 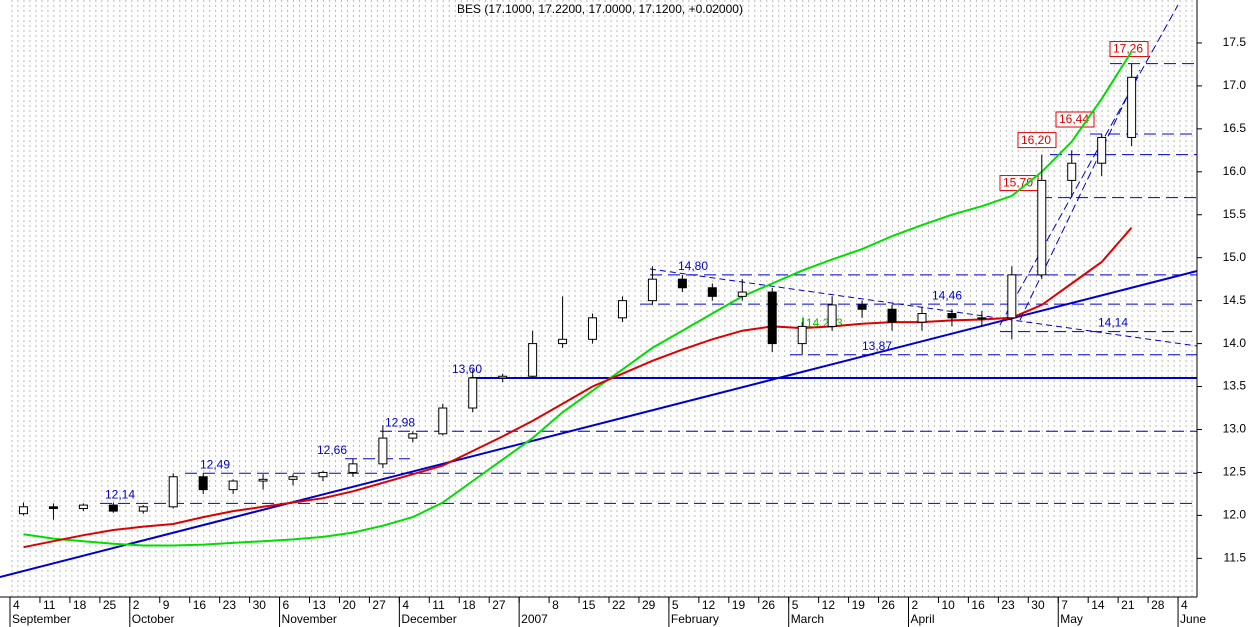 I want to click on level-label: 16,20, so click(x=1036, y=140).